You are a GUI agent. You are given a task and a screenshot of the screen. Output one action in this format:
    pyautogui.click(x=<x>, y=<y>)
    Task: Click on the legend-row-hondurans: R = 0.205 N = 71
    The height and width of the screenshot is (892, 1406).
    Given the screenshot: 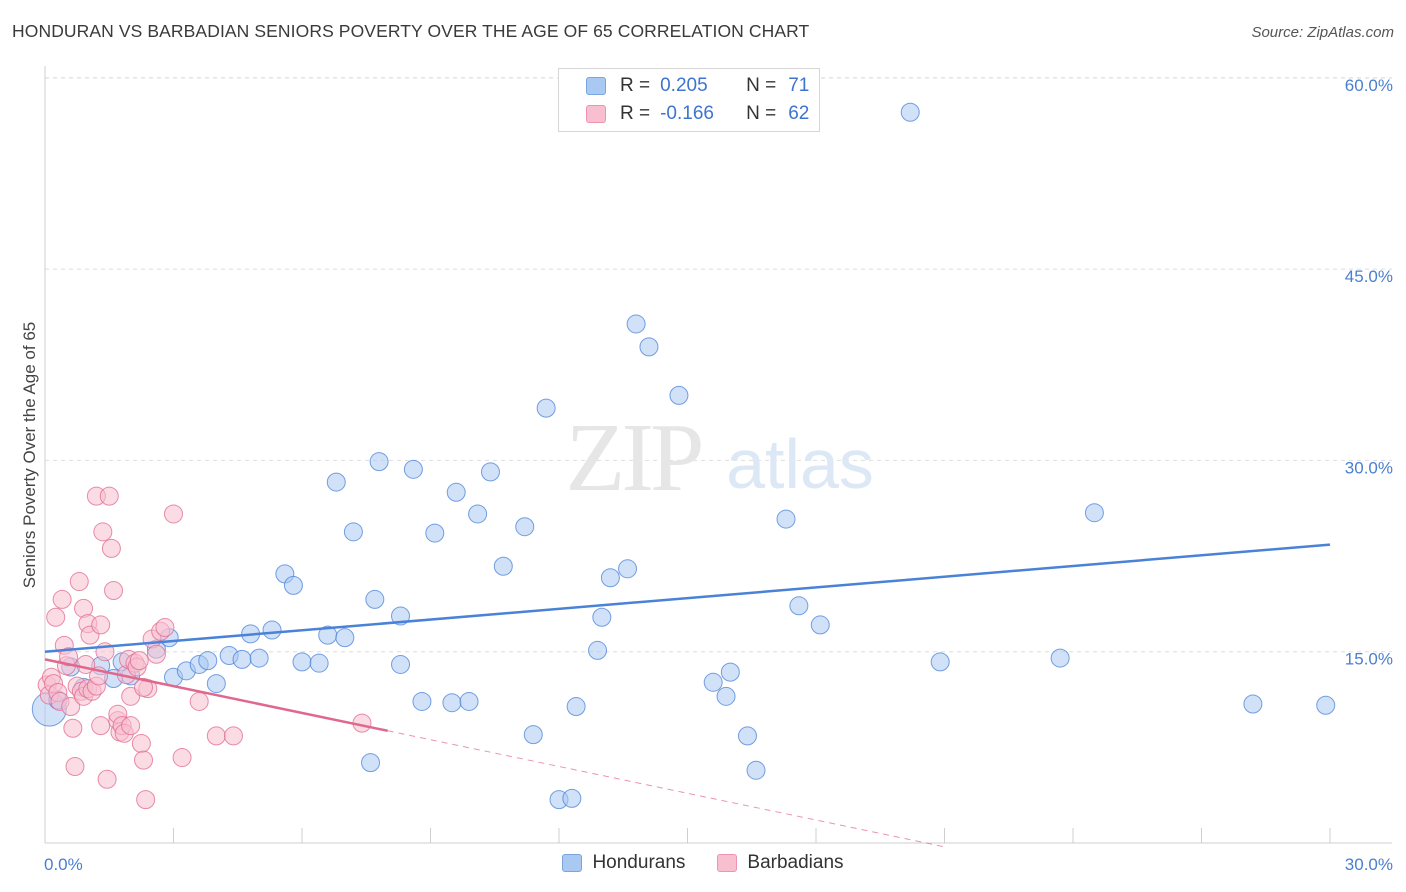 What is the action you would take?
    pyautogui.click(x=684, y=86)
    